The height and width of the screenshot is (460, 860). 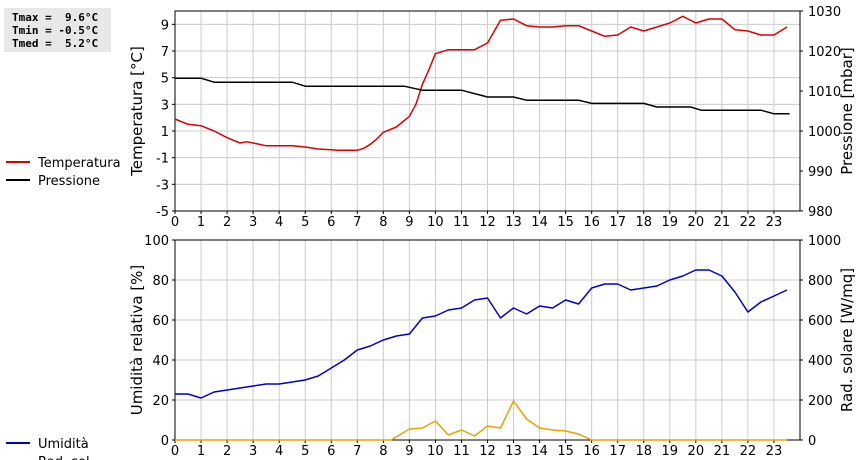 What do you see at coordinates (812, 441) in the screenshot?
I see `y2-tick-label: 0` at bounding box center [812, 441].